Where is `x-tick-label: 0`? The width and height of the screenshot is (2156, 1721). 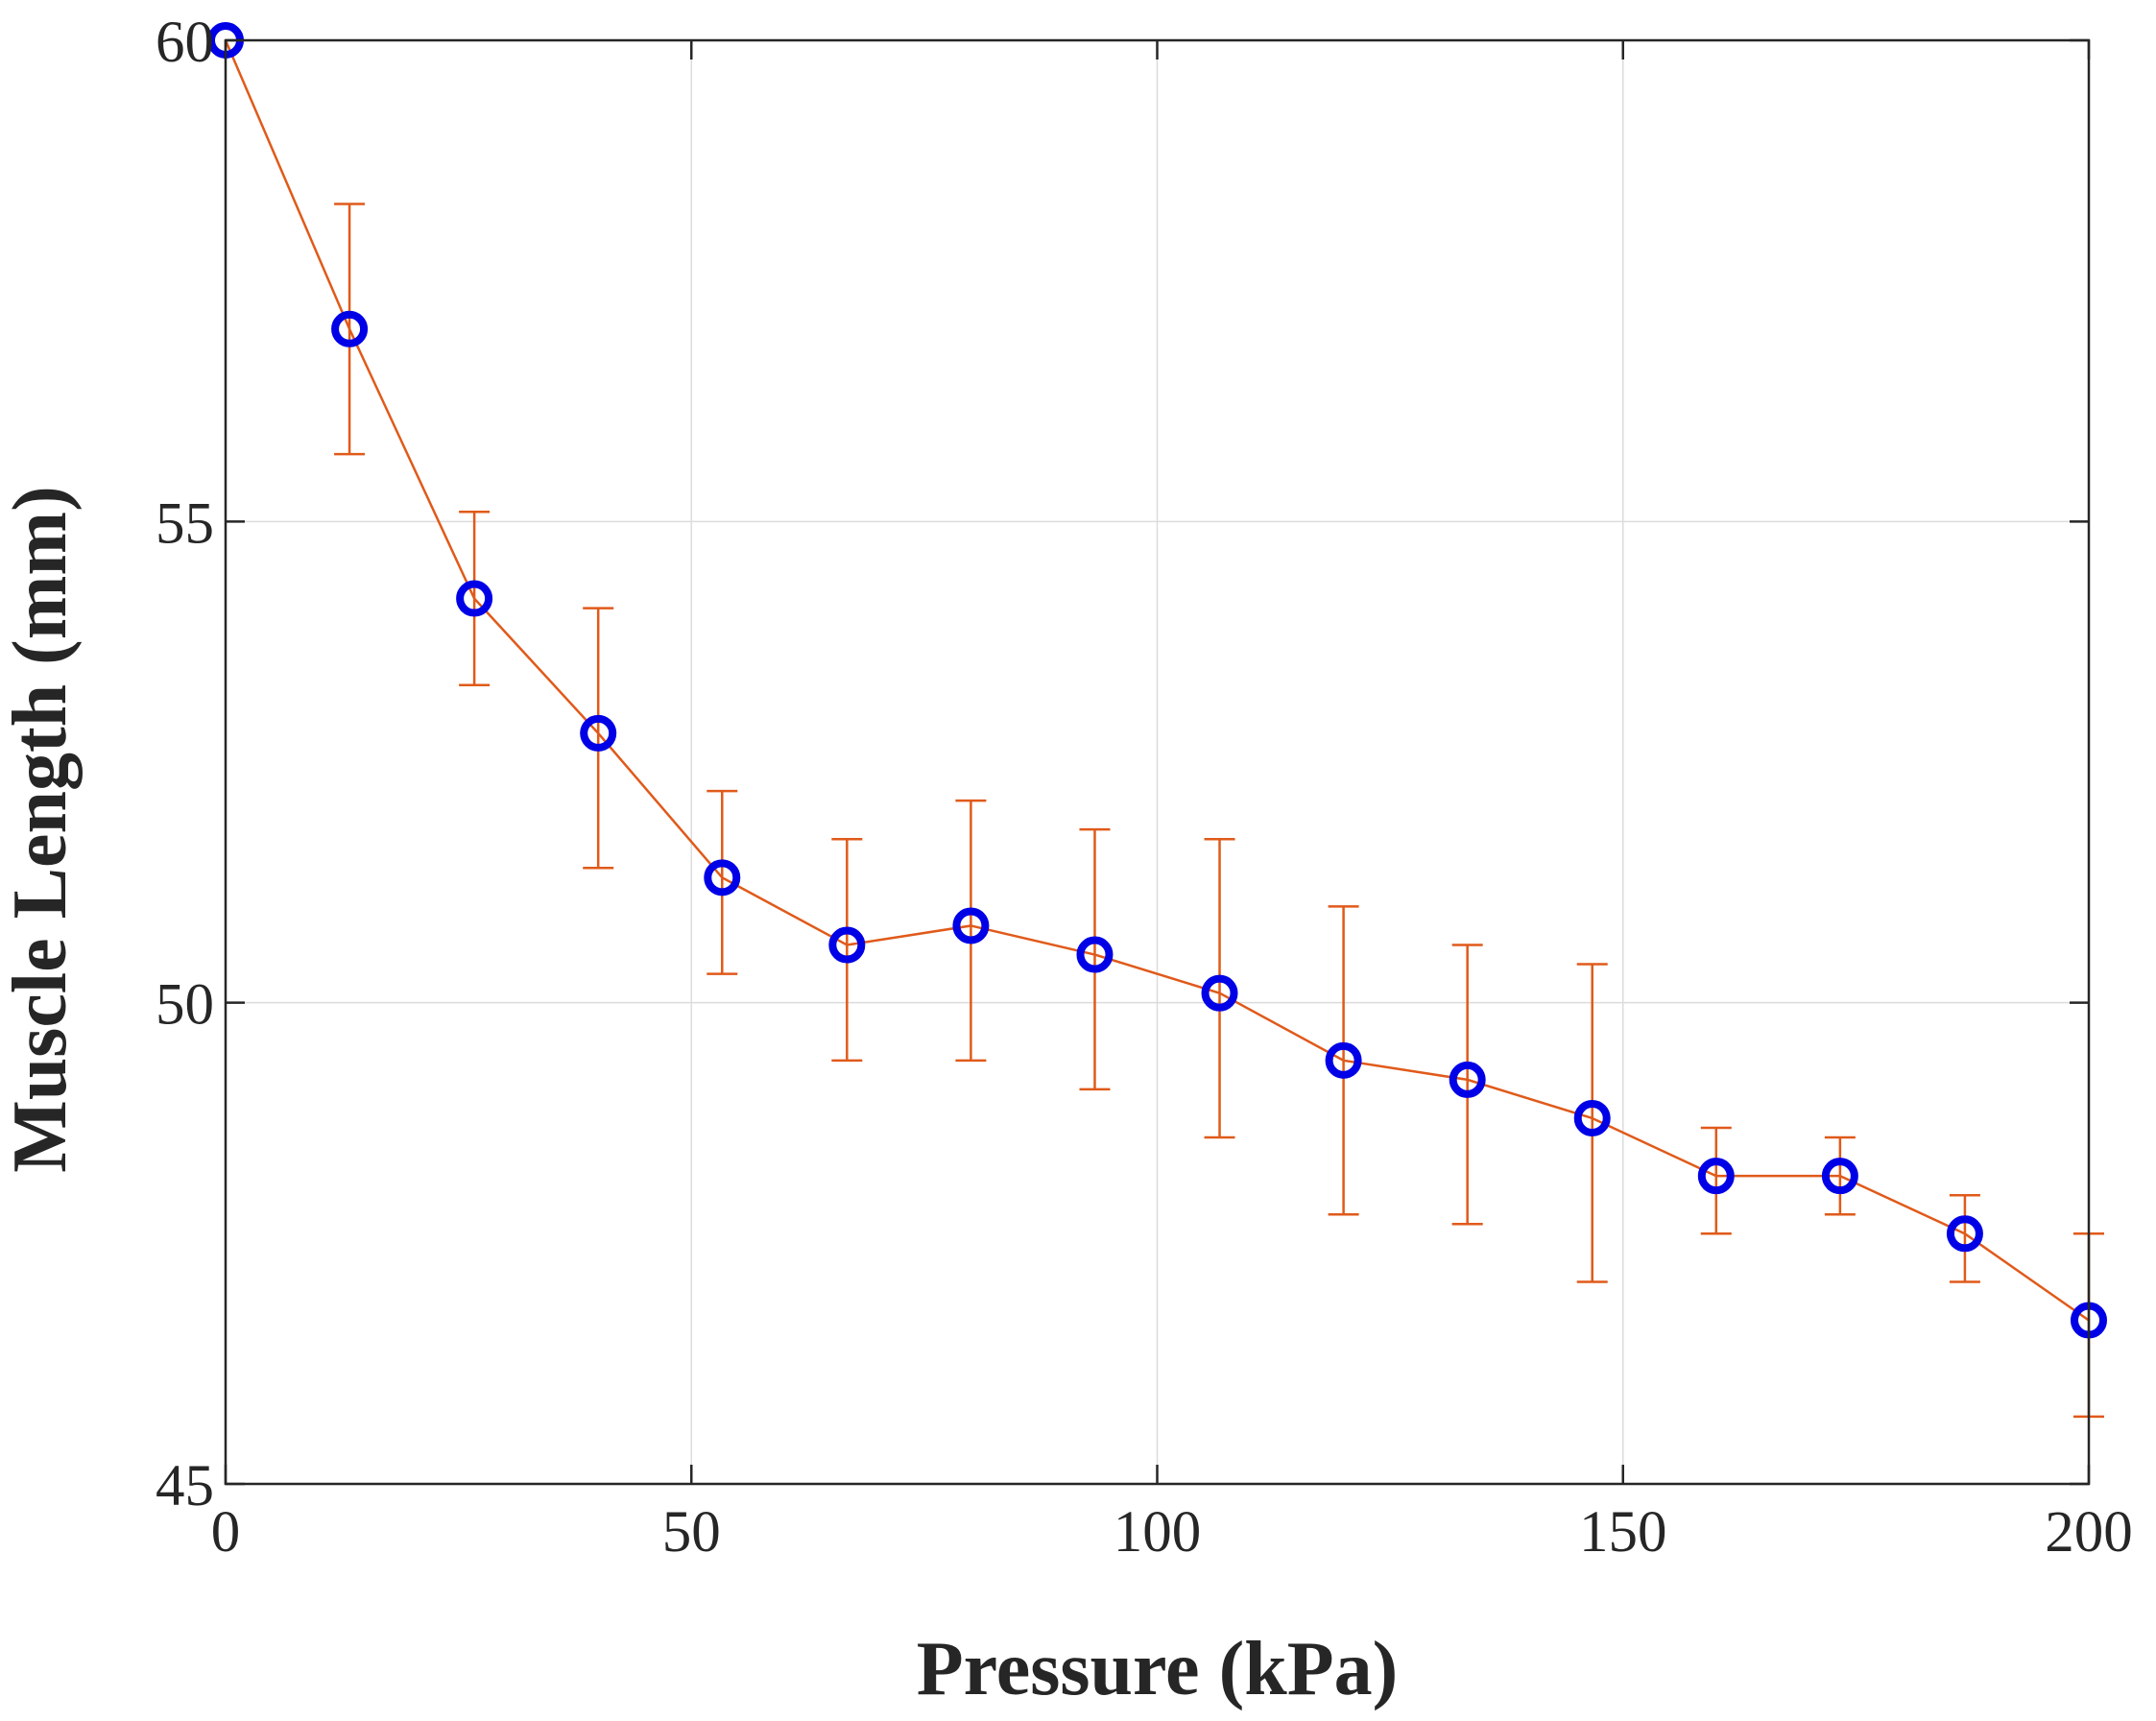 x-tick-label: 0 is located at coordinates (226, 1532).